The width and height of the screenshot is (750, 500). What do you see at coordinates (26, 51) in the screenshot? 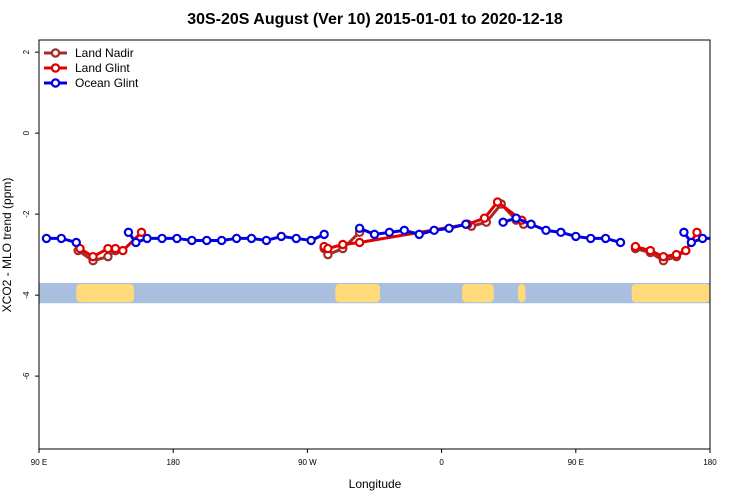
I see `y-tick-label: 2` at bounding box center [26, 51].